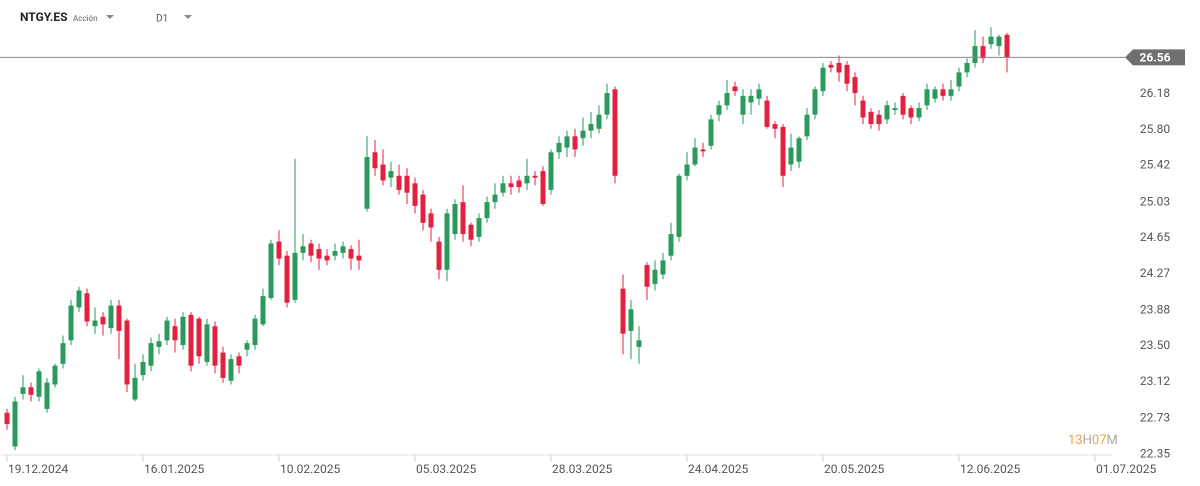  What do you see at coordinates (1155, 237) in the screenshot?
I see `y-tick-label: 24.65` at bounding box center [1155, 237].